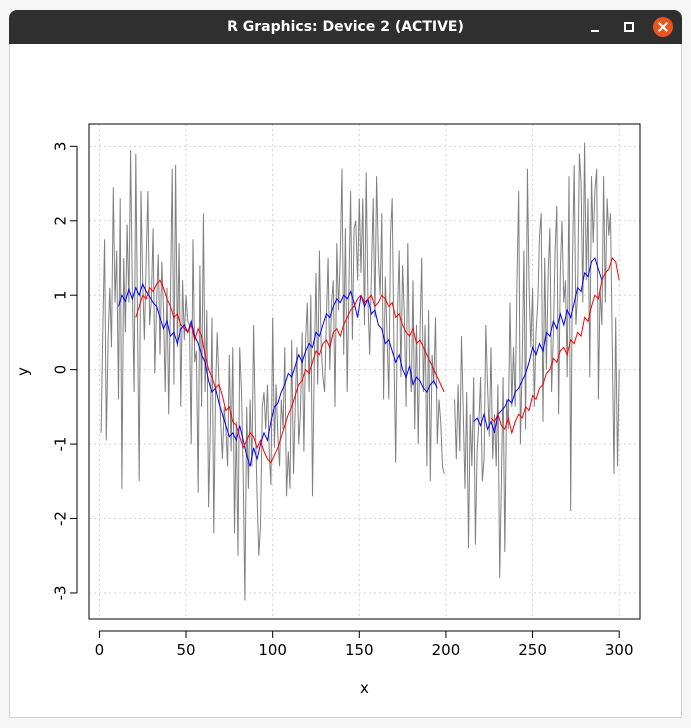  Describe the element at coordinates (532, 650) in the screenshot. I see `x-tick-label: 250` at that location.